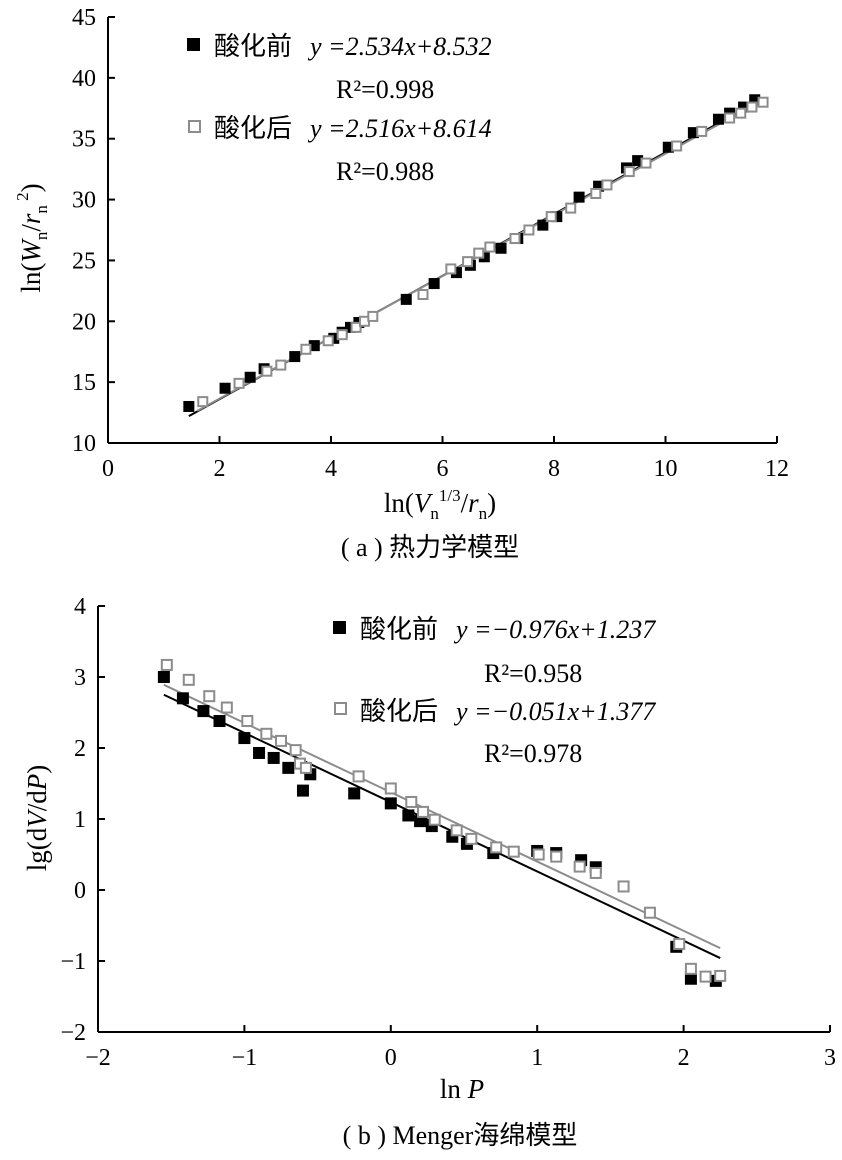 This screenshot has height=1160, width=842. What do you see at coordinates (80, 891) in the screenshot?
I see `y-tick-label: 0` at bounding box center [80, 891].